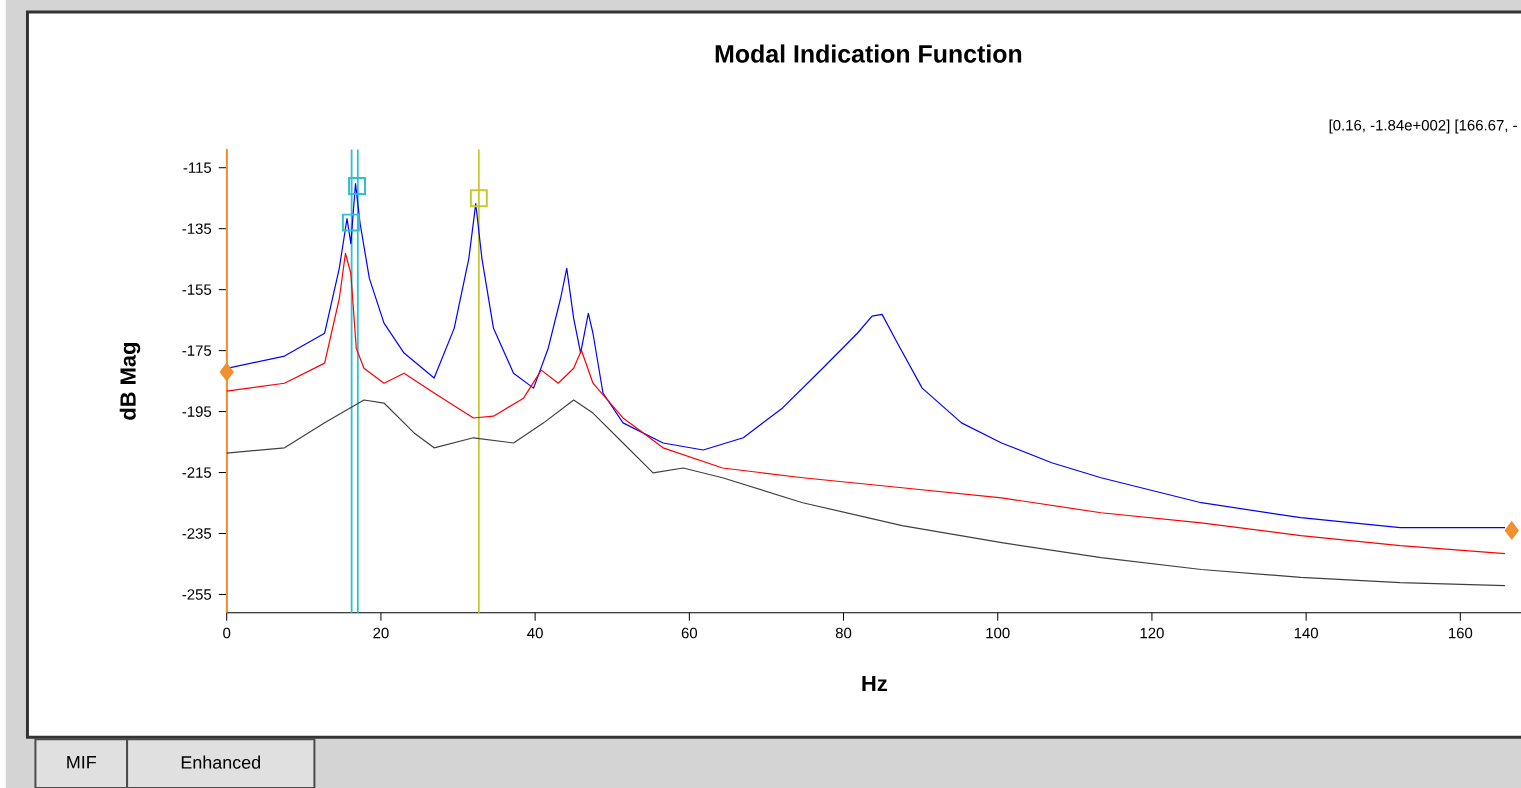 The width and height of the screenshot is (1521, 788). I want to click on x-tick-label: 20, so click(381, 633).